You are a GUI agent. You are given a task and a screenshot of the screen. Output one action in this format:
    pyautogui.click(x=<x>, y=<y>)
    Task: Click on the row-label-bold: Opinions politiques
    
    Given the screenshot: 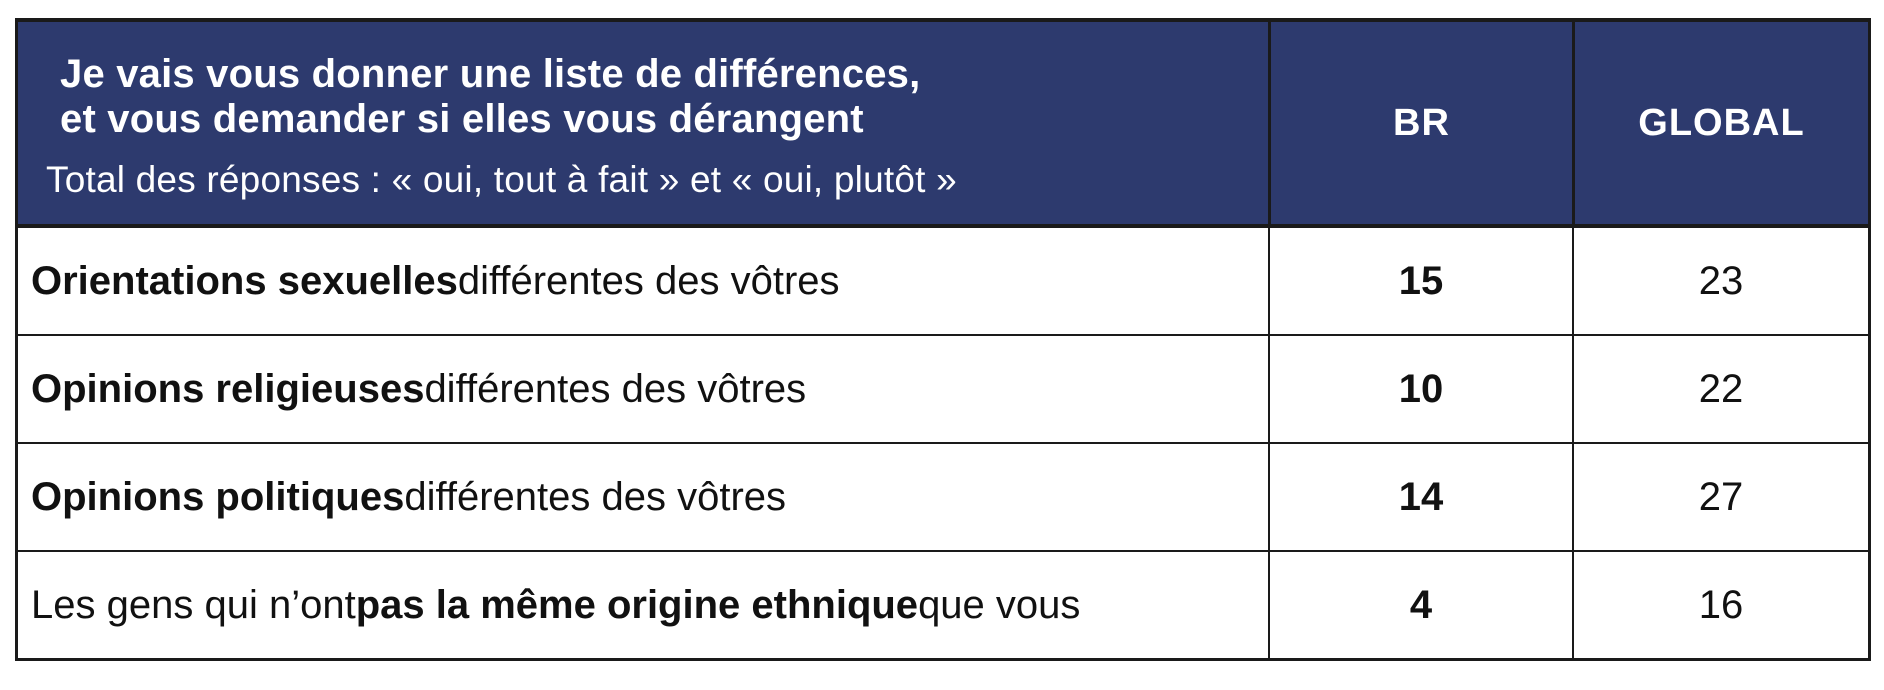 What is the action you would take?
    pyautogui.click(x=218, y=496)
    